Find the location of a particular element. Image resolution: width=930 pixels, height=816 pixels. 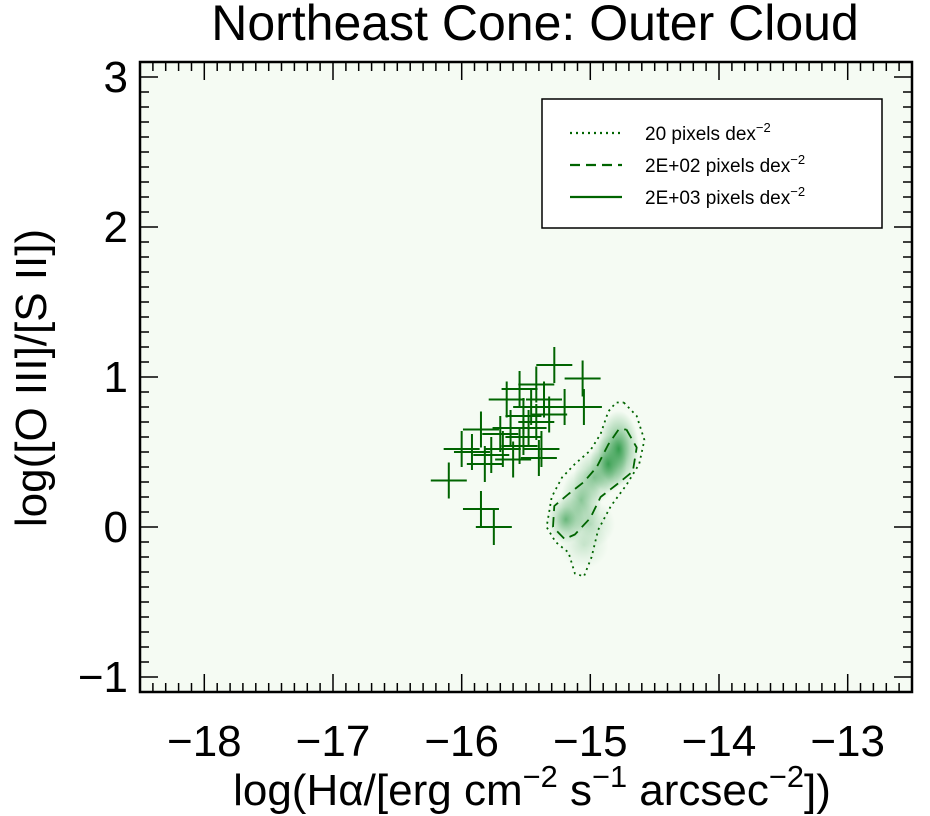

legend-label-2: 2E+03 pixels dex−2 is located at coordinates (725, 196).